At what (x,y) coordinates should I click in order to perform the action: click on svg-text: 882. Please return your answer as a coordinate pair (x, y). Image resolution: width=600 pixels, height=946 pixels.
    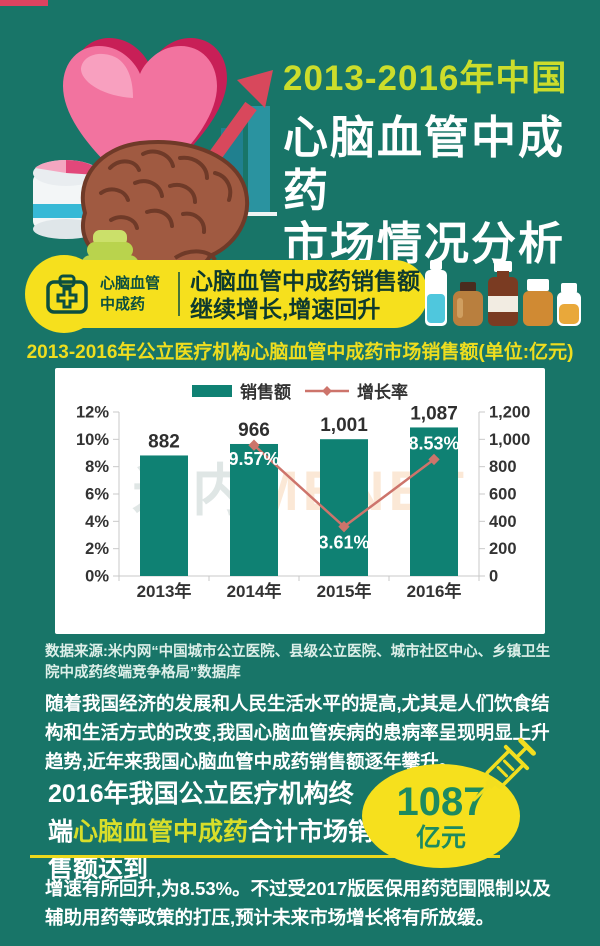
    Looking at the image, I should click on (164, 441).